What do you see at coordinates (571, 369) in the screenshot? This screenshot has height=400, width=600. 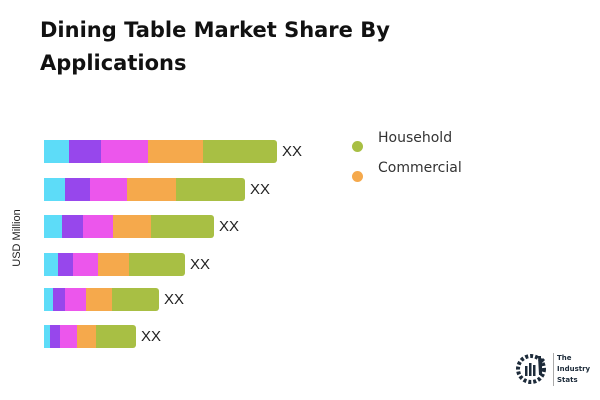 I see `logo-text: The Industry Stats` at bounding box center [571, 369].